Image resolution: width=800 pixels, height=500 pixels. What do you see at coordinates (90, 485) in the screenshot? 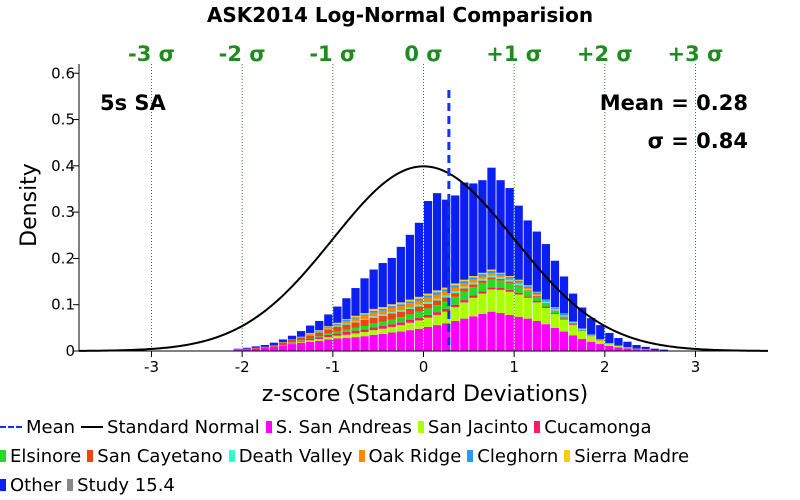
I see `legend-row: Other Study 15.4` at bounding box center [90, 485].